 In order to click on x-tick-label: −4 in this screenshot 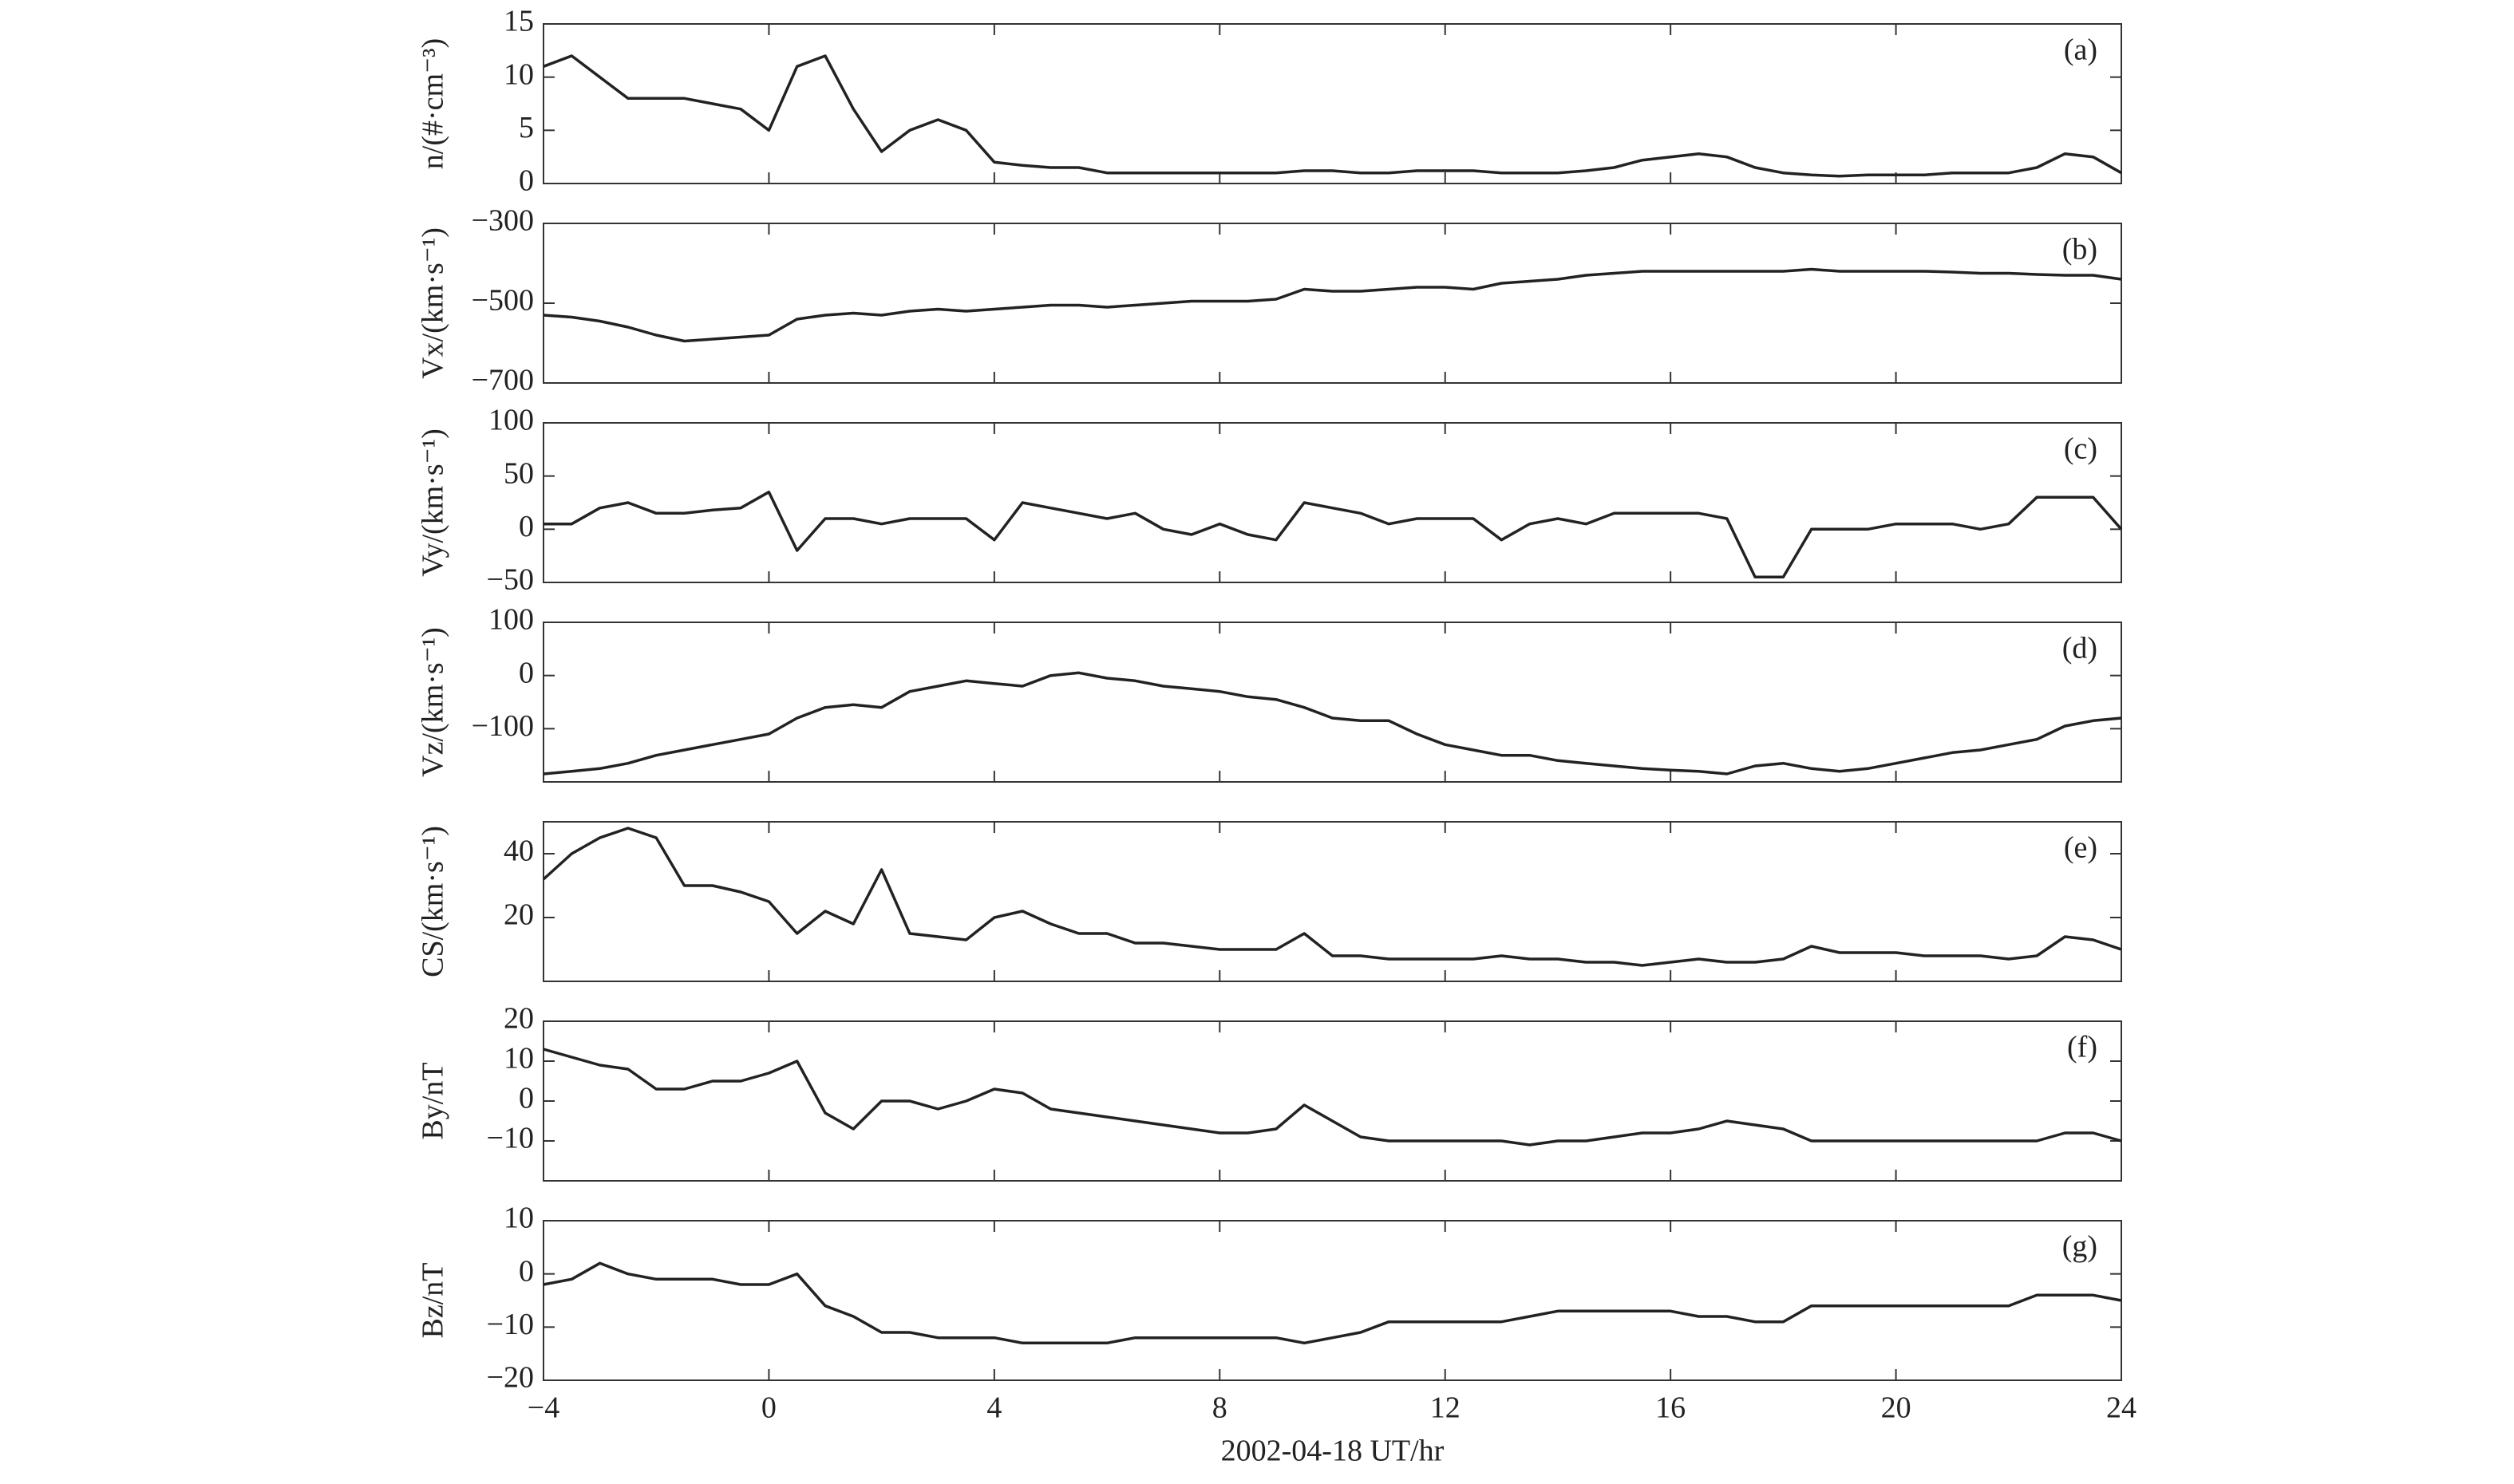, I will do `click(543, 1408)`.